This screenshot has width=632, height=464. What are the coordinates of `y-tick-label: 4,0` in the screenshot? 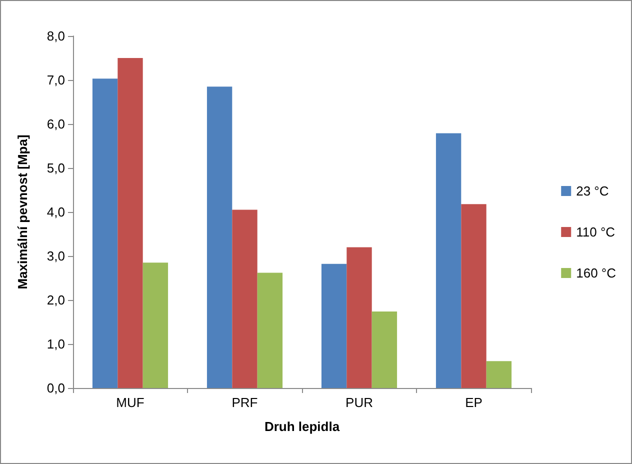 It's located at (55, 212).